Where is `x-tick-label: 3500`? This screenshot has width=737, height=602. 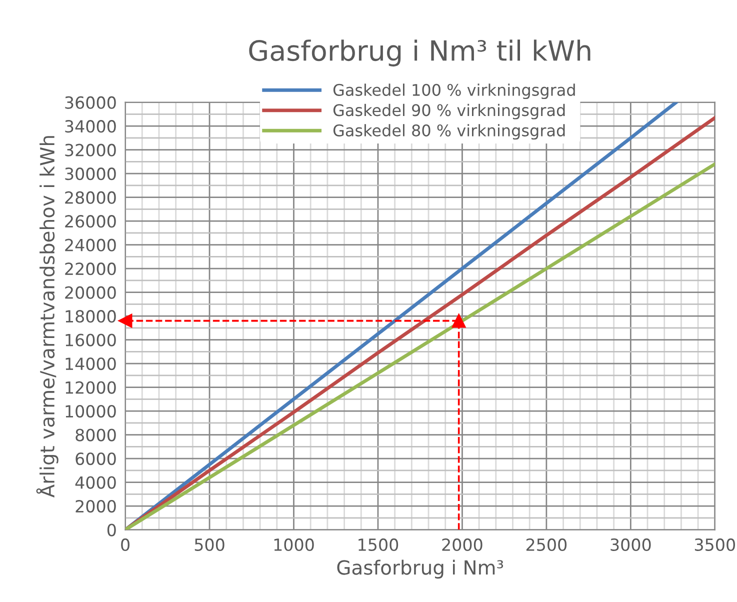 x-tick-label: 3500 is located at coordinates (714, 544).